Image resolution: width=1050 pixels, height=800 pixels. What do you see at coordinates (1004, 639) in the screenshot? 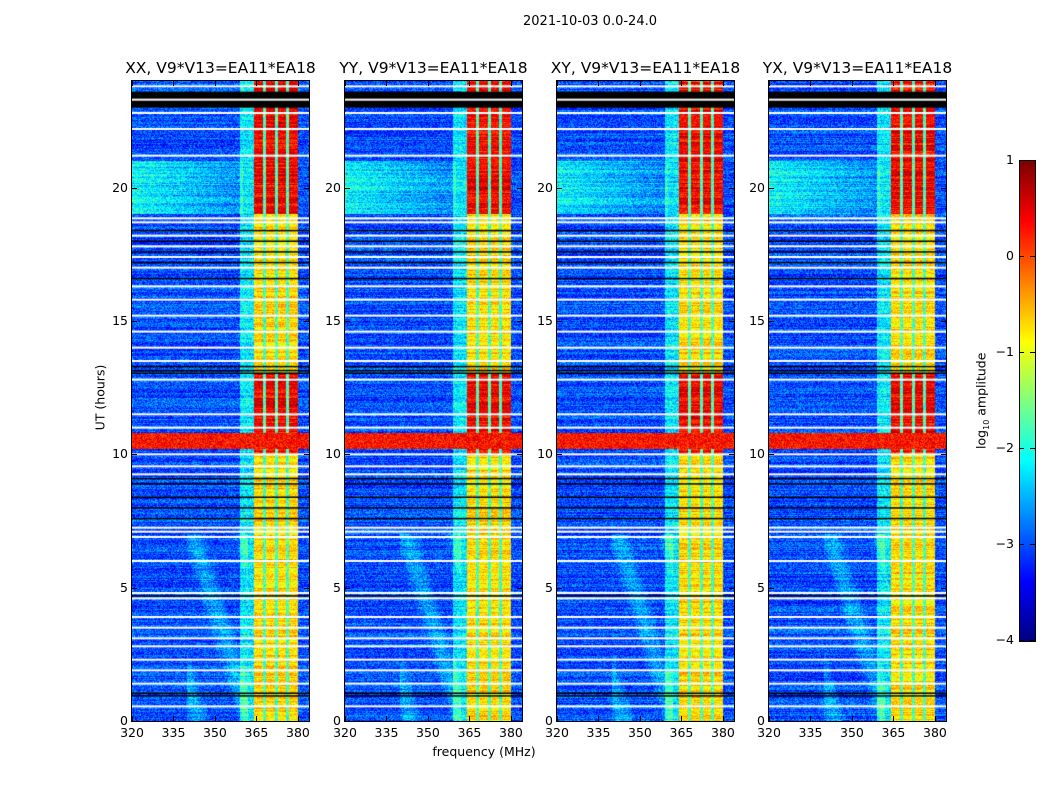
I see `colorbar-tick-label: −4` at bounding box center [1004, 639].